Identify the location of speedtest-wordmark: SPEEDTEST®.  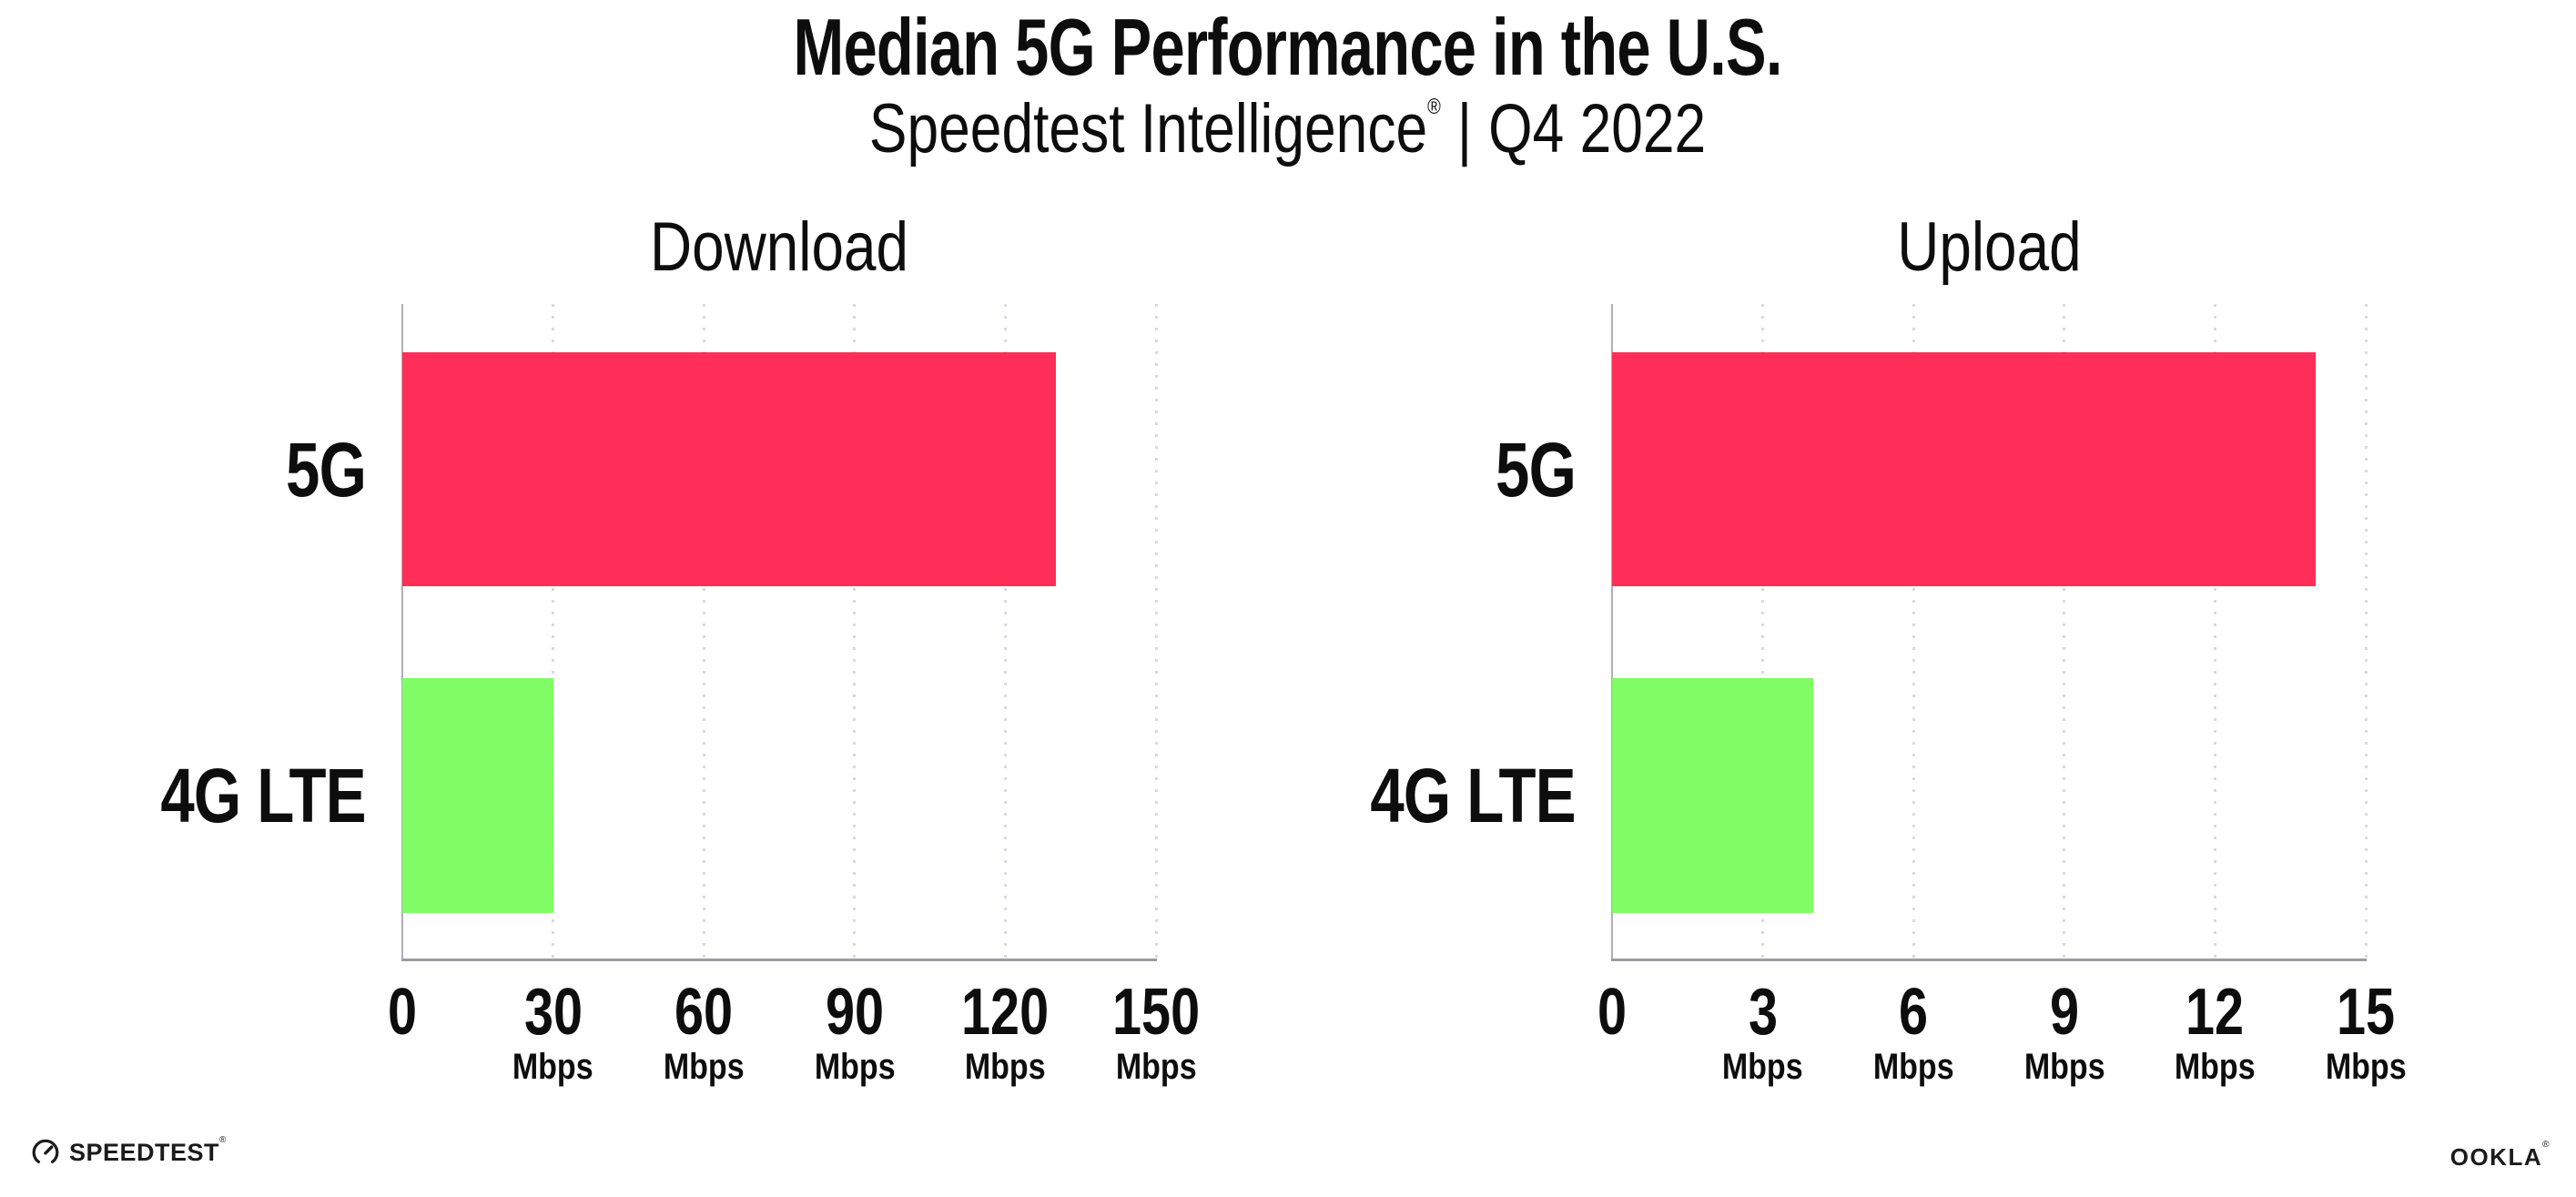
(148, 1150).